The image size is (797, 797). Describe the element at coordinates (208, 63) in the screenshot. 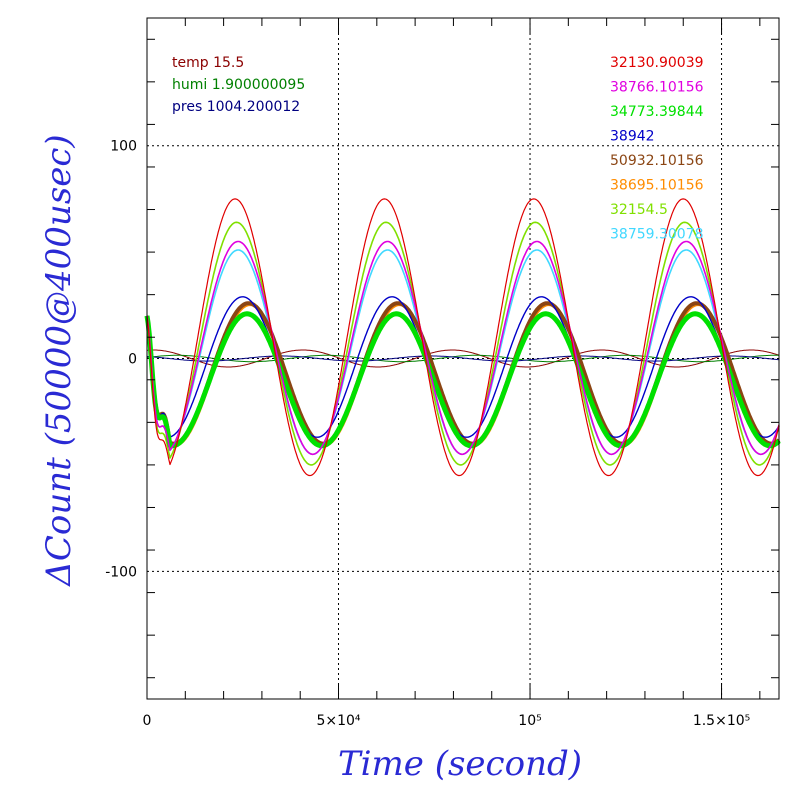

I see `env-legend-entry: temp 15.5` at that location.